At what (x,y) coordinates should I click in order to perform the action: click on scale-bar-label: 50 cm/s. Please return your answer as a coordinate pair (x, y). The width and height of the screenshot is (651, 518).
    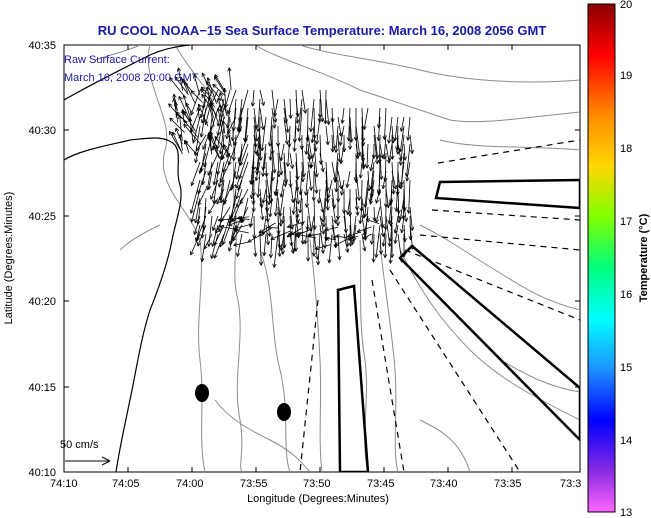
    Looking at the image, I should click on (79, 445).